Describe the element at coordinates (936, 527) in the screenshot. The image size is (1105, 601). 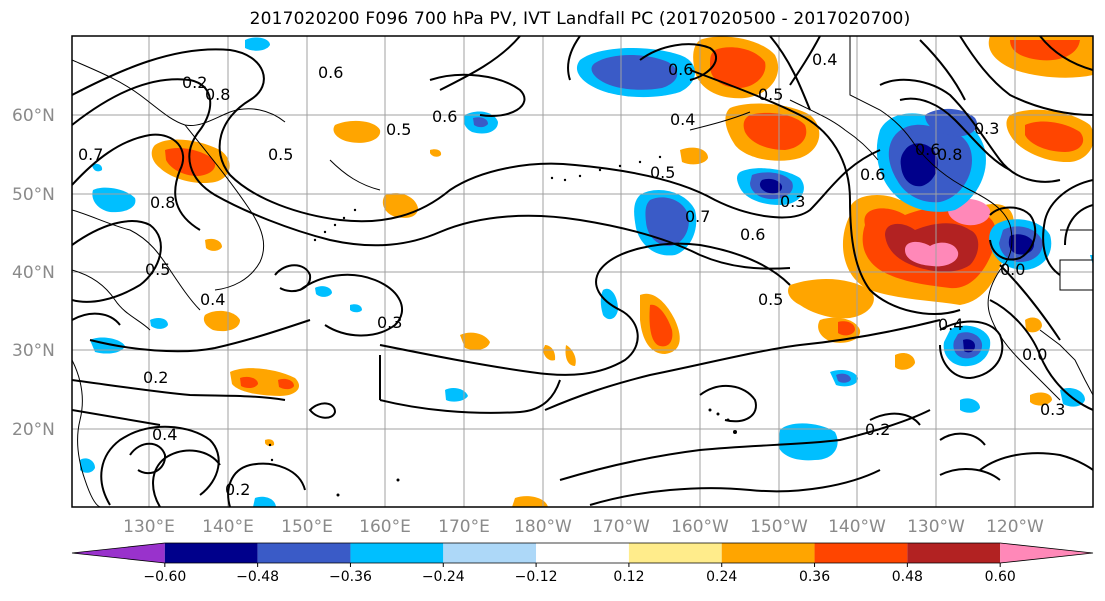
I see `lon-label: 130°W` at that location.